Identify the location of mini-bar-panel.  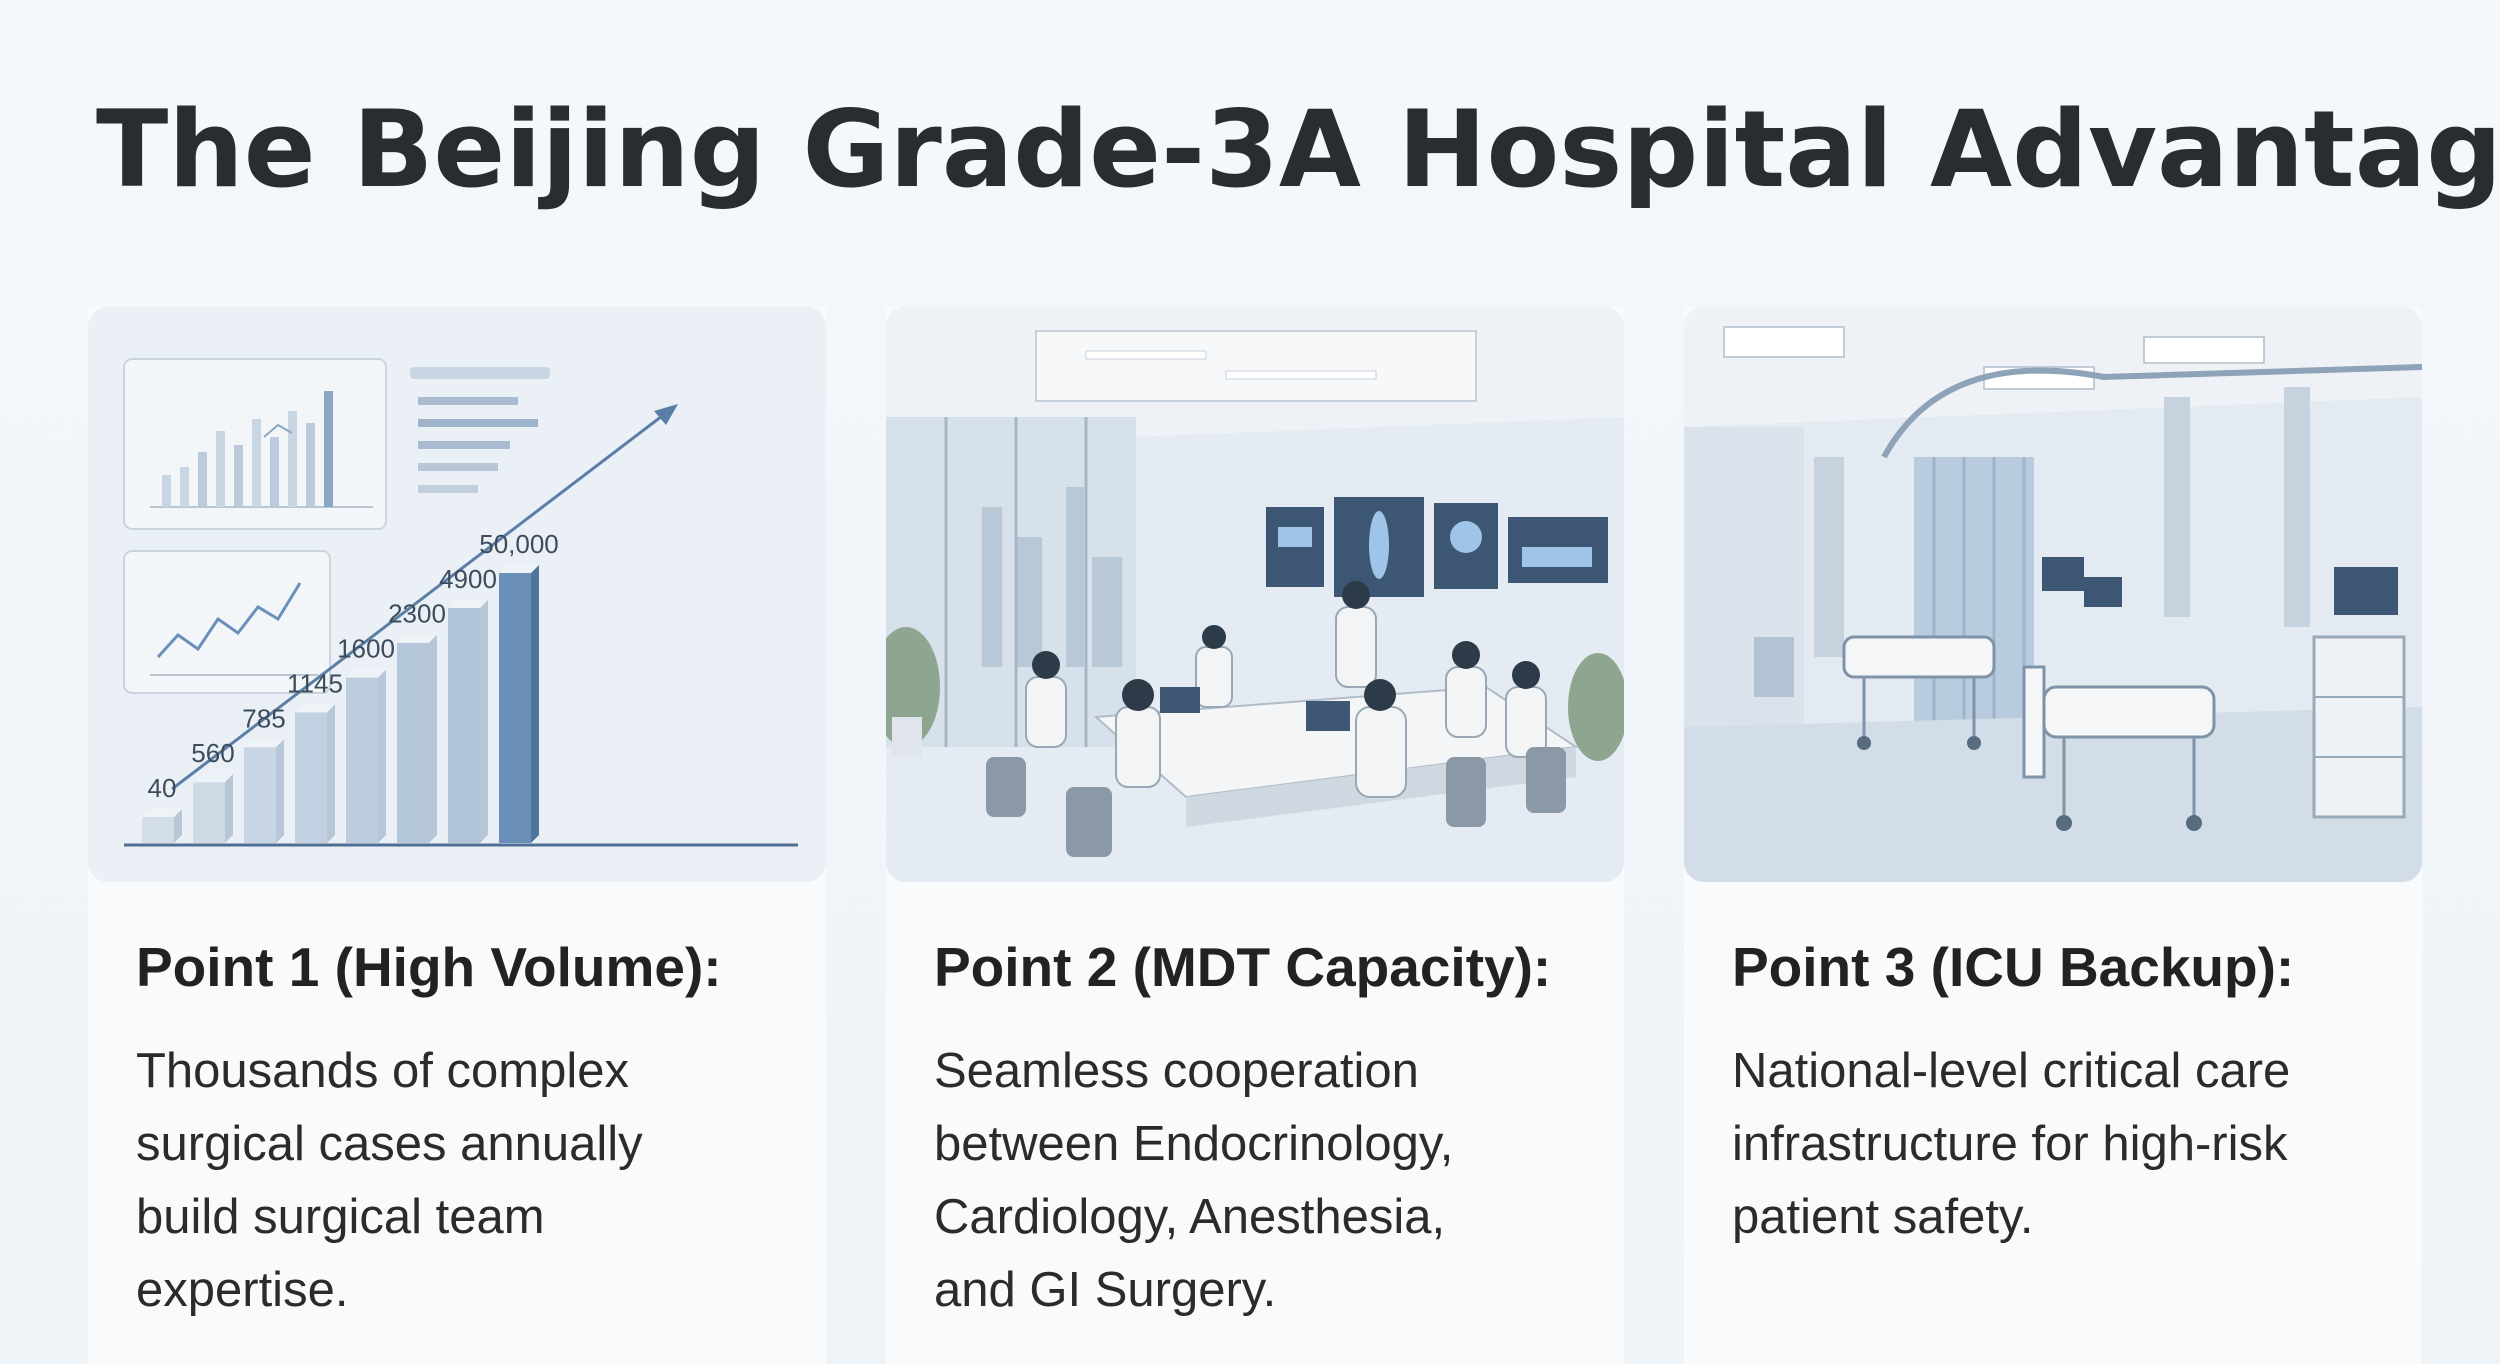
(255, 444).